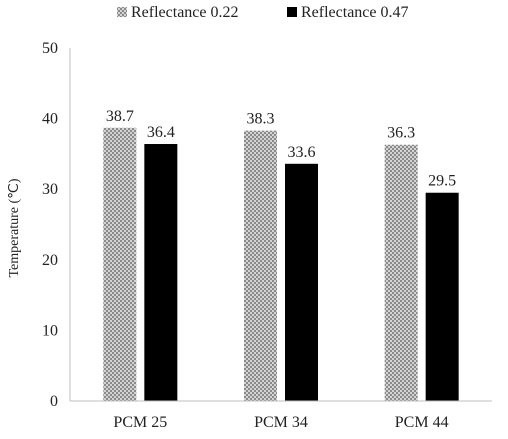 This screenshot has height=439, width=508. I want to click on y-axis: 0 10 20 30 40 50, so click(56, 225).